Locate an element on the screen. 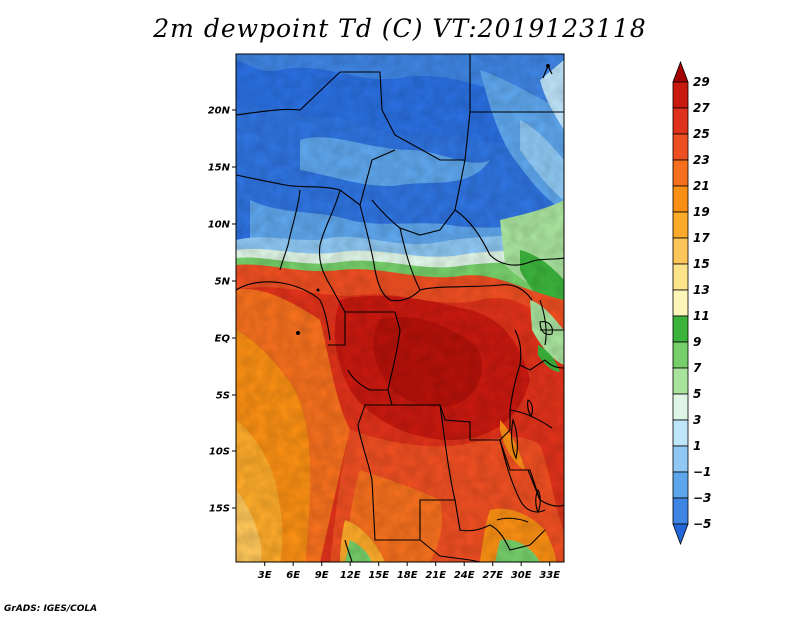 The height and width of the screenshot is (618, 800). colorbar-label: 7 is located at coordinates (697, 368).